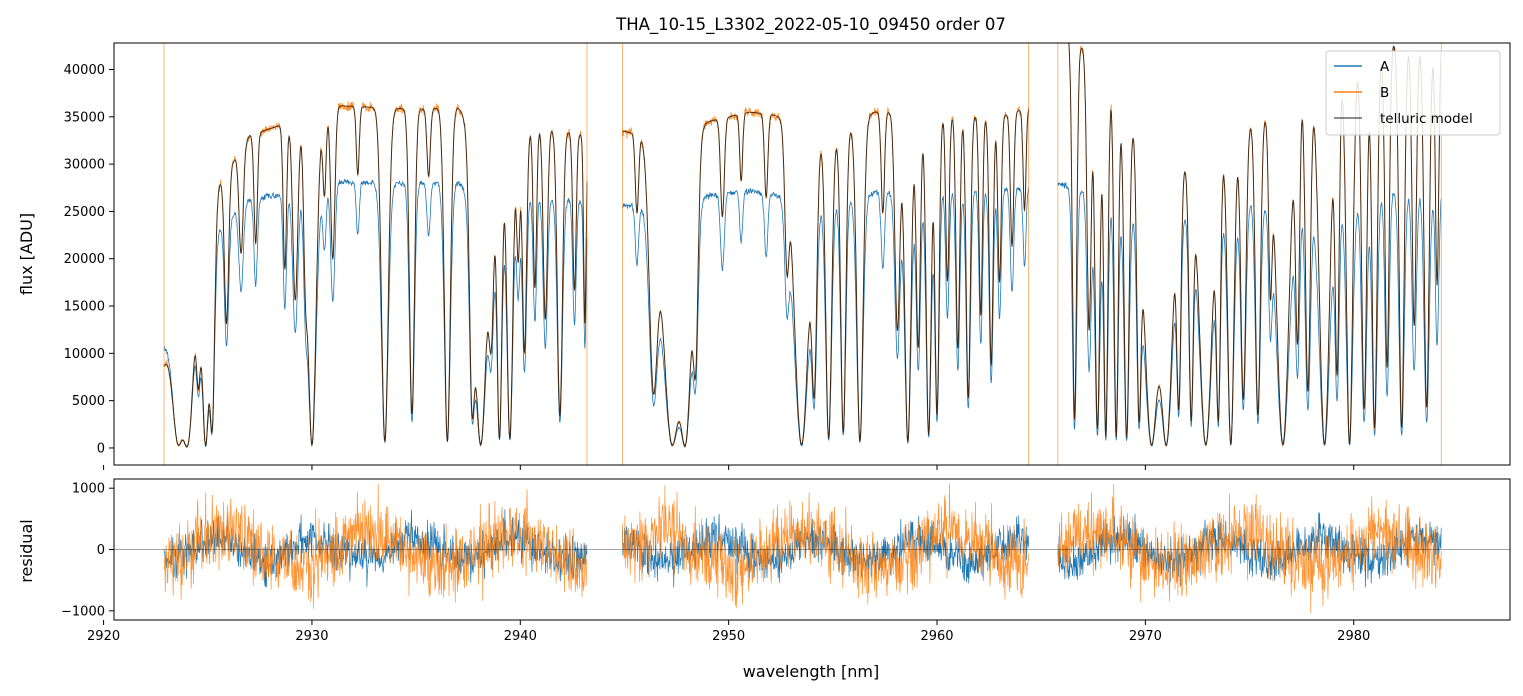  What do you see at coordinates (83, 611) in the screenshot?
I see `residual-y-tick-label: −1000` at bounding box center [83, 611].